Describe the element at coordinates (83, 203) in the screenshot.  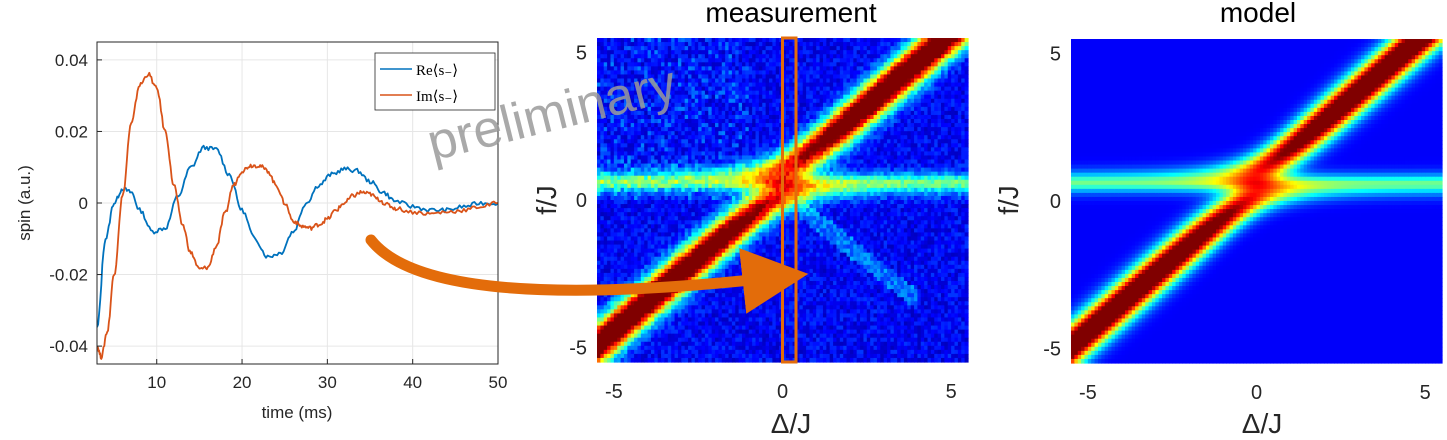
I see `y-tick-label: 0` at that location.